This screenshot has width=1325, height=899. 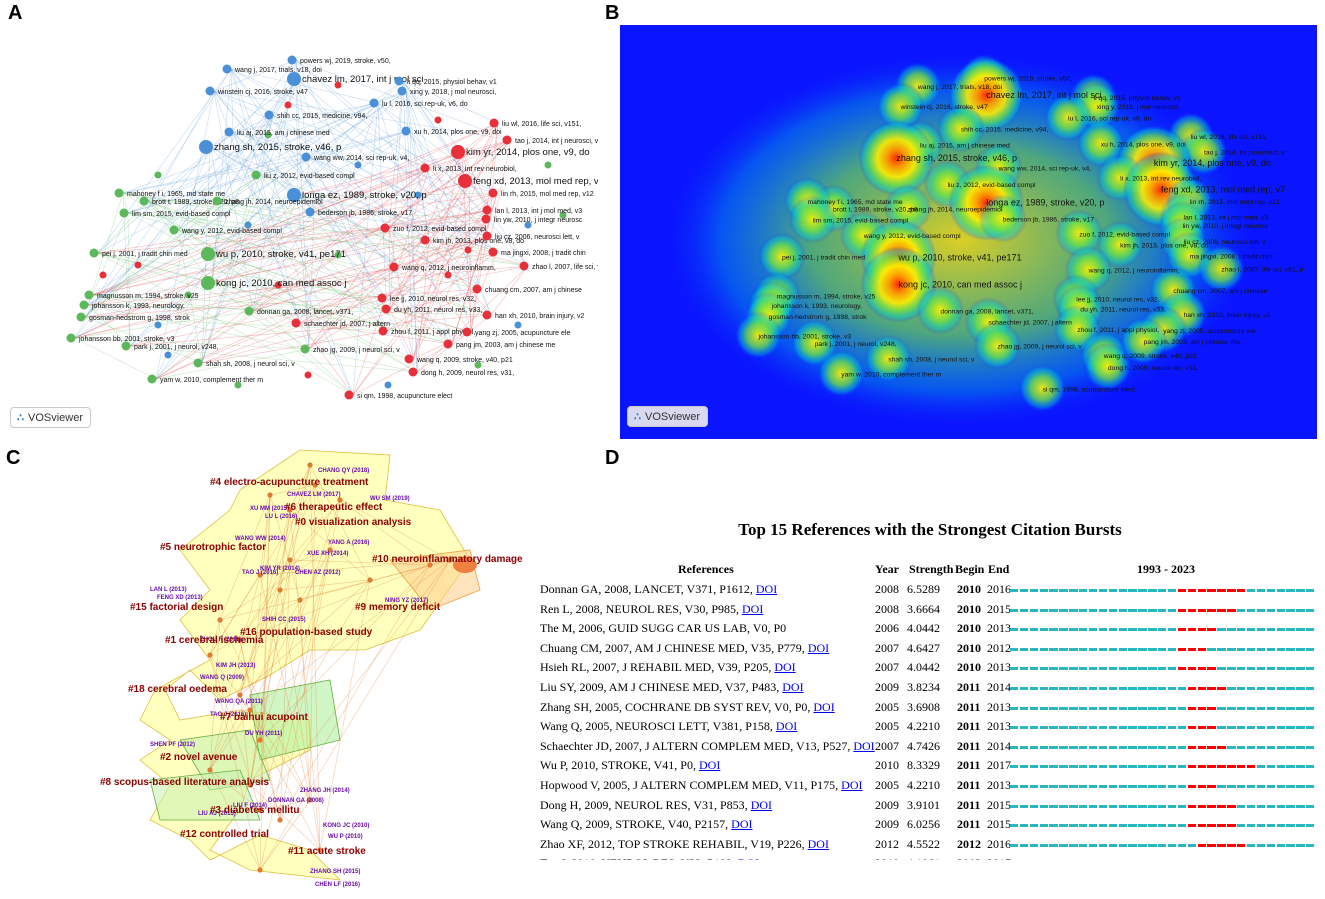 I want to click on density-node-label: chavez lm, 2017, int j mol sci, so click(x=1043, y=95).